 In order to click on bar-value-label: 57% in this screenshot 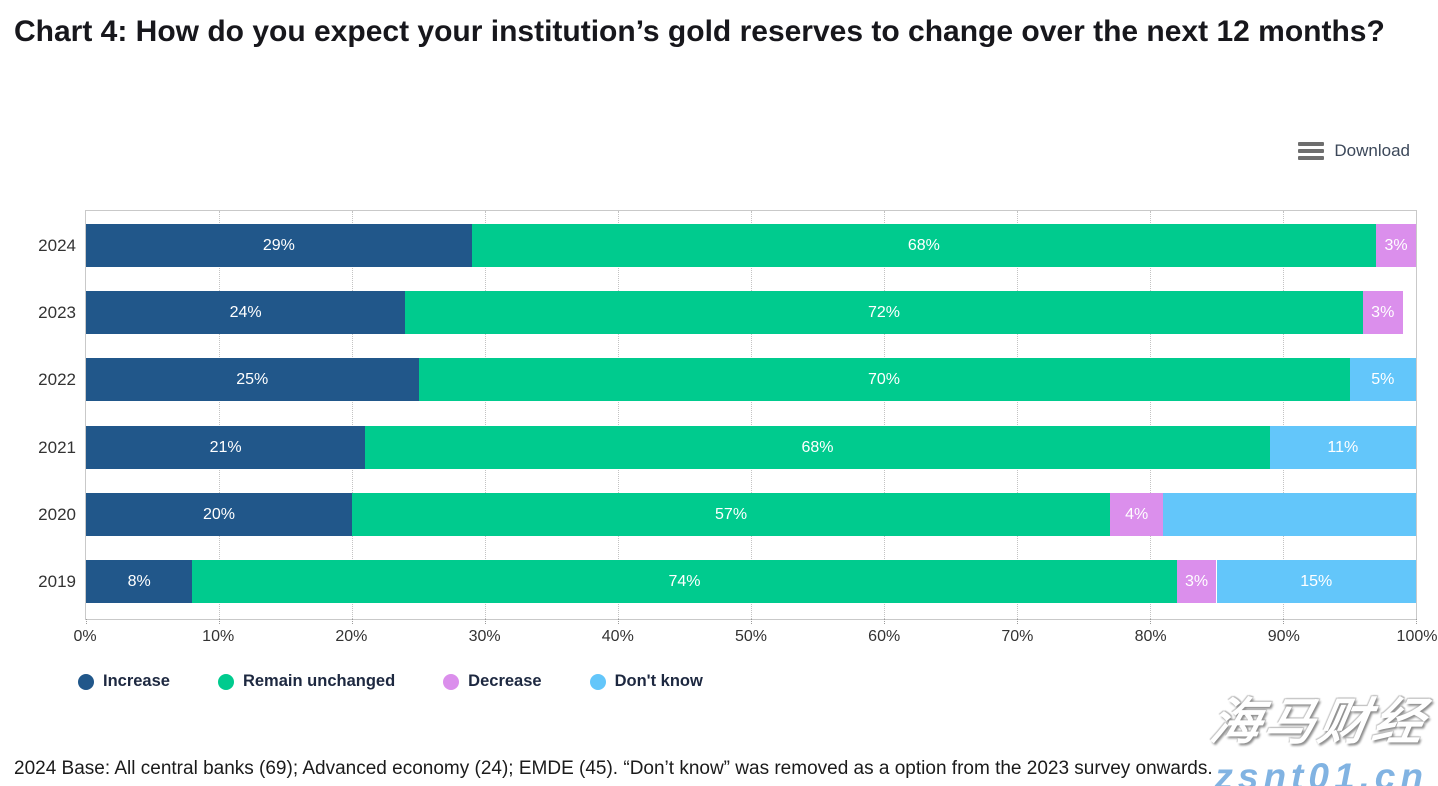, I will do `click(731, 514)`.